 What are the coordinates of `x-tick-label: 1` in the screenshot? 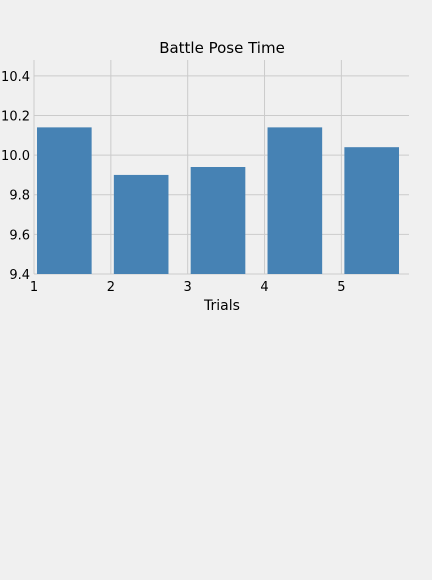 It's located at (34, 287).